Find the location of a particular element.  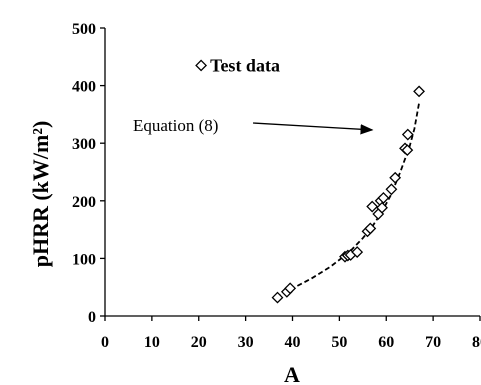

y-tick-label: 300 is located at coordinates (84, 144).